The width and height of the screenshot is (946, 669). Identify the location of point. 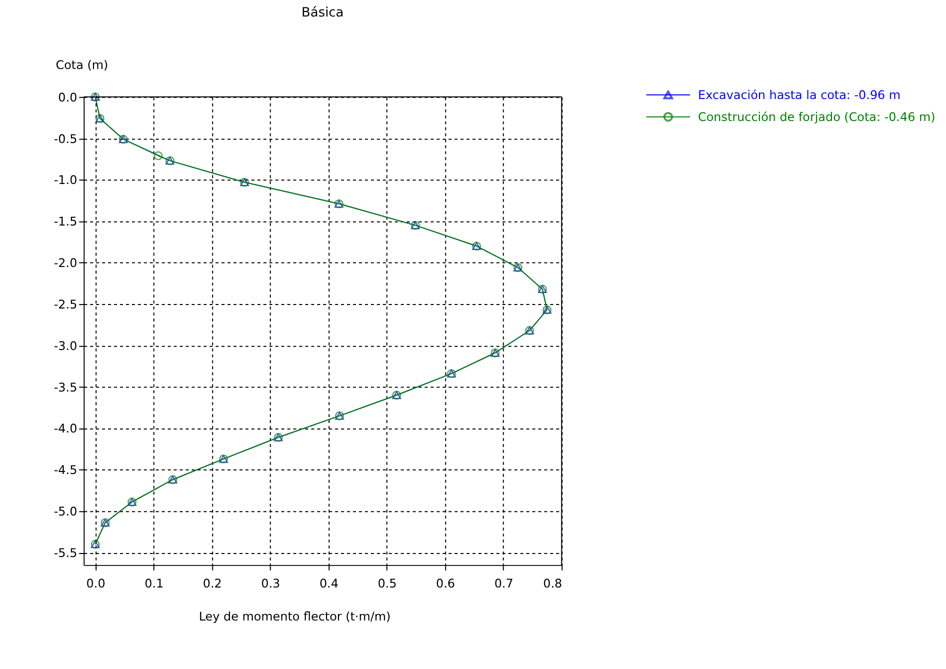
(158, 155).